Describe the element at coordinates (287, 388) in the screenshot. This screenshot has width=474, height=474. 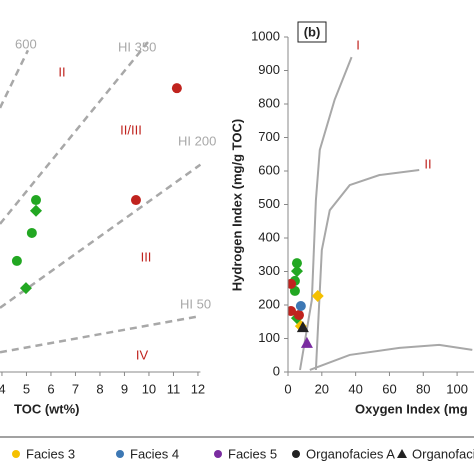
I see `x-tick-label: 0` at that location.